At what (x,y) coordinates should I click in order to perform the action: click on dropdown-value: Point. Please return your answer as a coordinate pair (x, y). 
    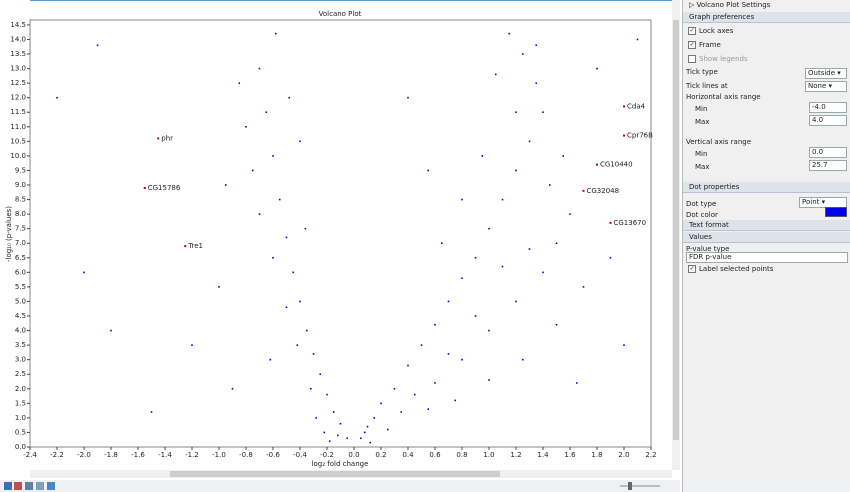
    Looking at the image, I should click on (811, 202).